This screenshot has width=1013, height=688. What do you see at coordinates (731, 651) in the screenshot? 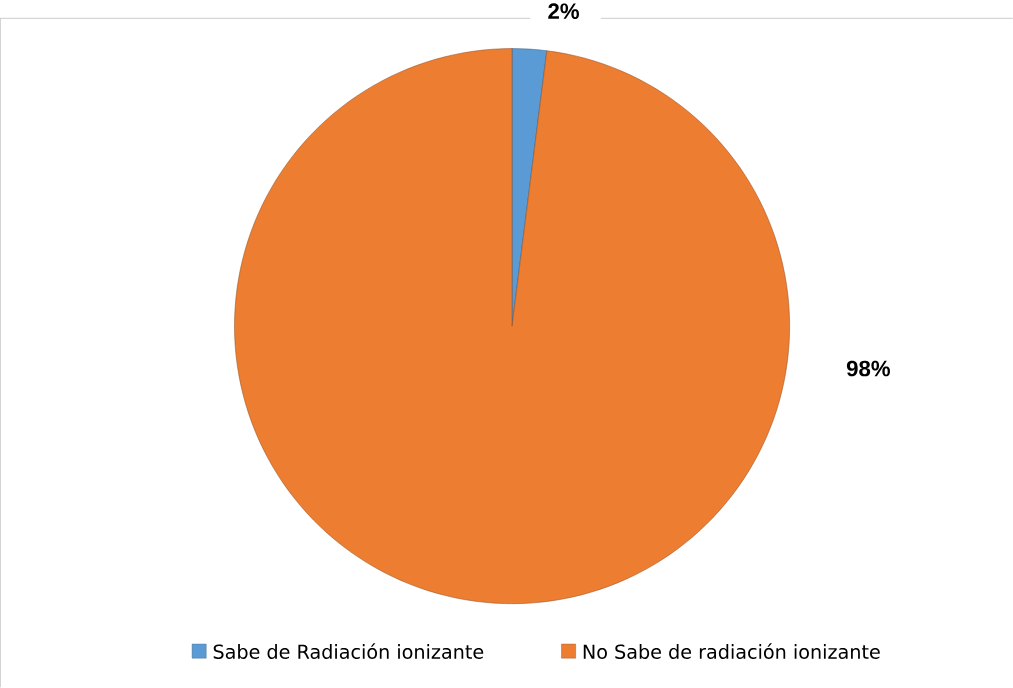
I see `legend-label: No Sabe de radiación ionizante` at bounding box center [731, 651].